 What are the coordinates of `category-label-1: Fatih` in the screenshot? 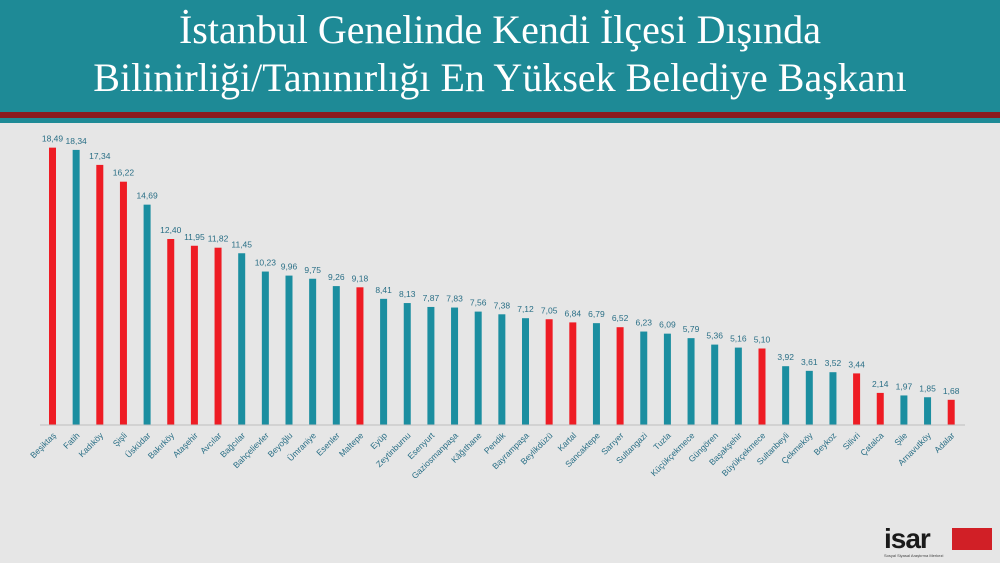 It's located at (71, 440).